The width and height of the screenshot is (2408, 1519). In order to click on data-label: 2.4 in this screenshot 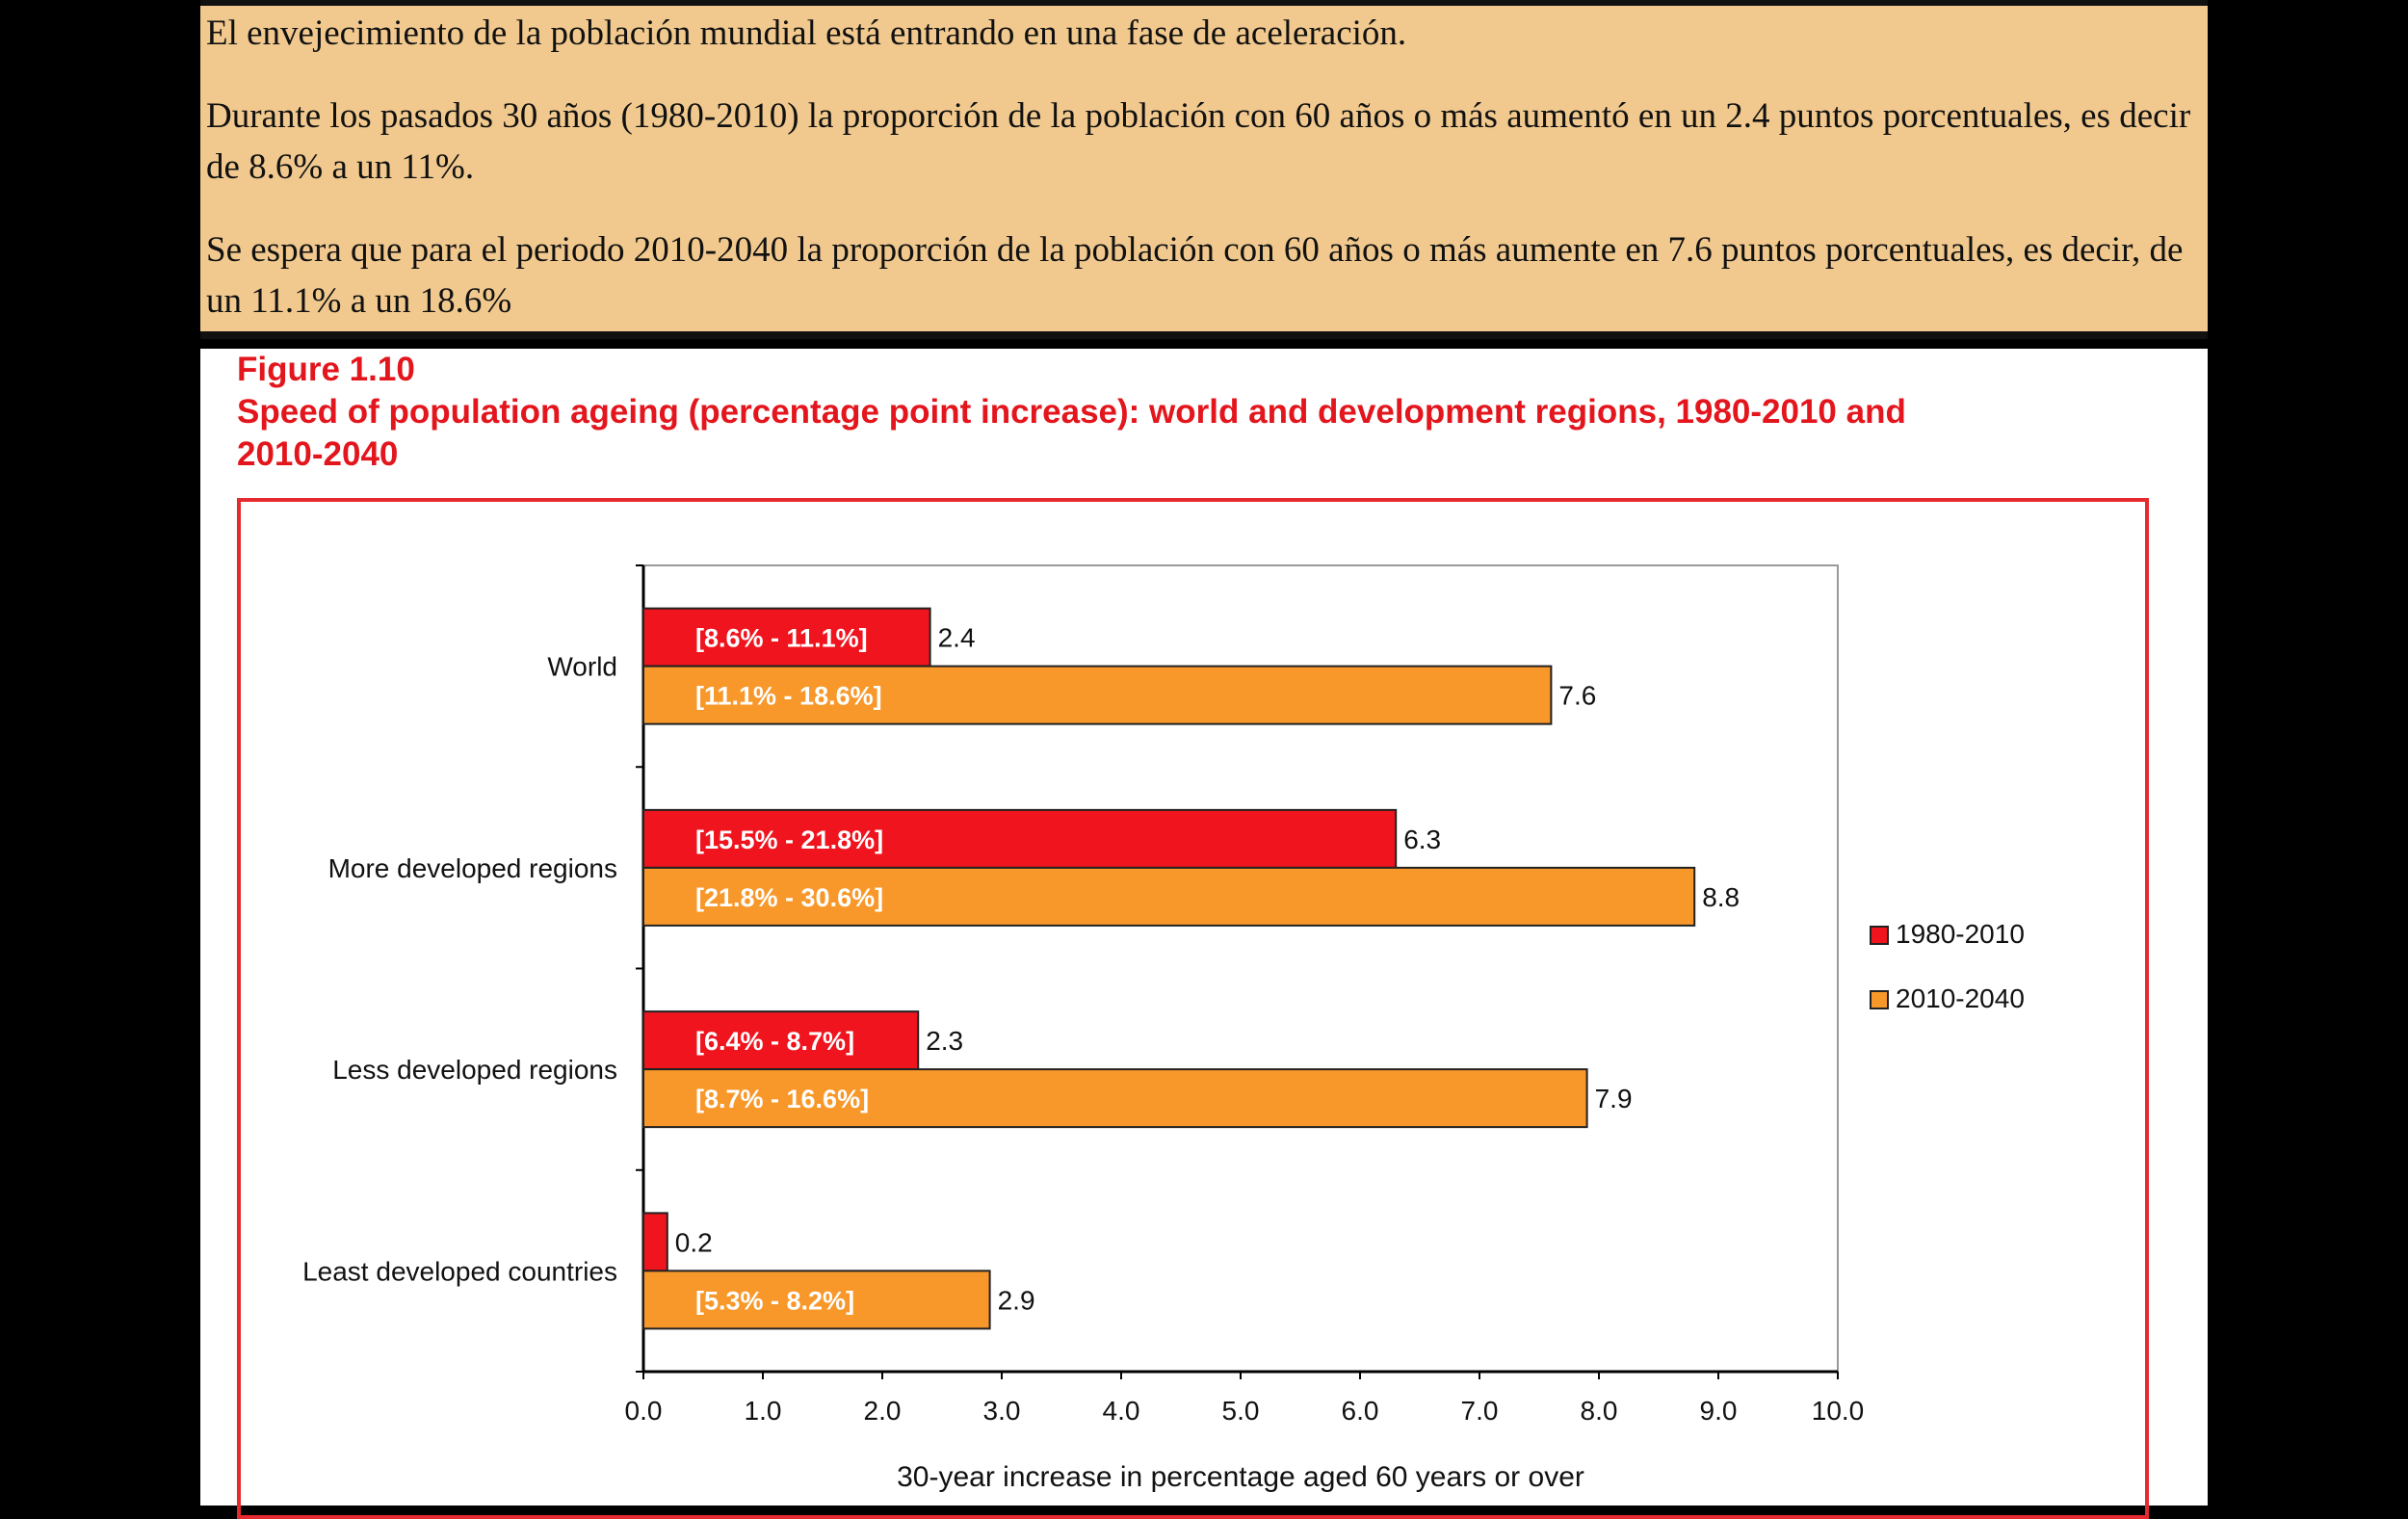, I will do `click(957, 638)`.